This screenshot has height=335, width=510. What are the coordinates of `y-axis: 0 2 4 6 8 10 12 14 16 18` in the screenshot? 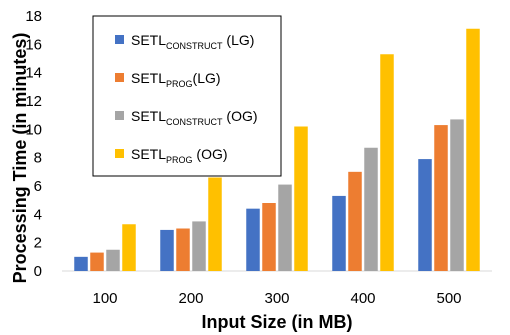 It's located at (33, 144).